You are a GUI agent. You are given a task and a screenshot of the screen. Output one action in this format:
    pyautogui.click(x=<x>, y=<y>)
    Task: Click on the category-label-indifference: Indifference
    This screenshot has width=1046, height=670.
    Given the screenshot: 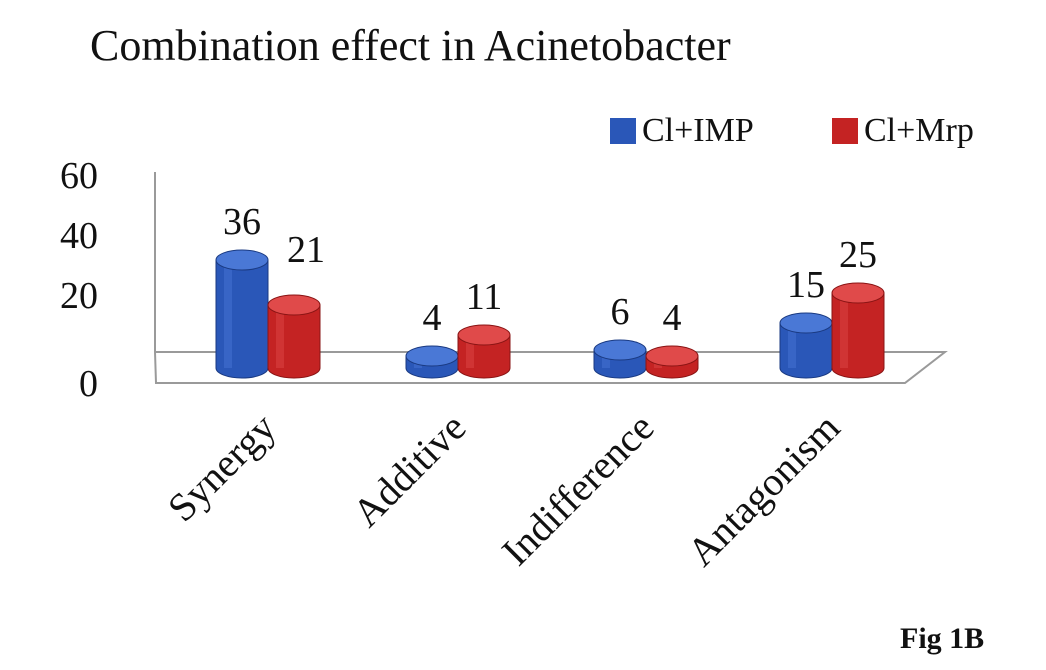 What is the action you would take?
    pyautogui.click(x=577, y=489)
    